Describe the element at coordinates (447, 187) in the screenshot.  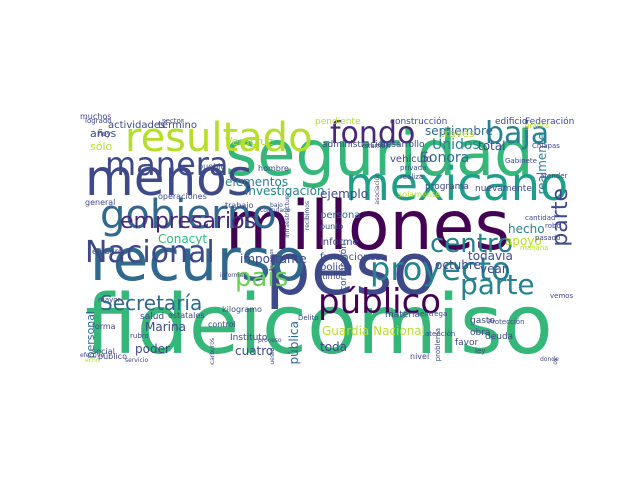
I see `cloud-word: programa` at that location.